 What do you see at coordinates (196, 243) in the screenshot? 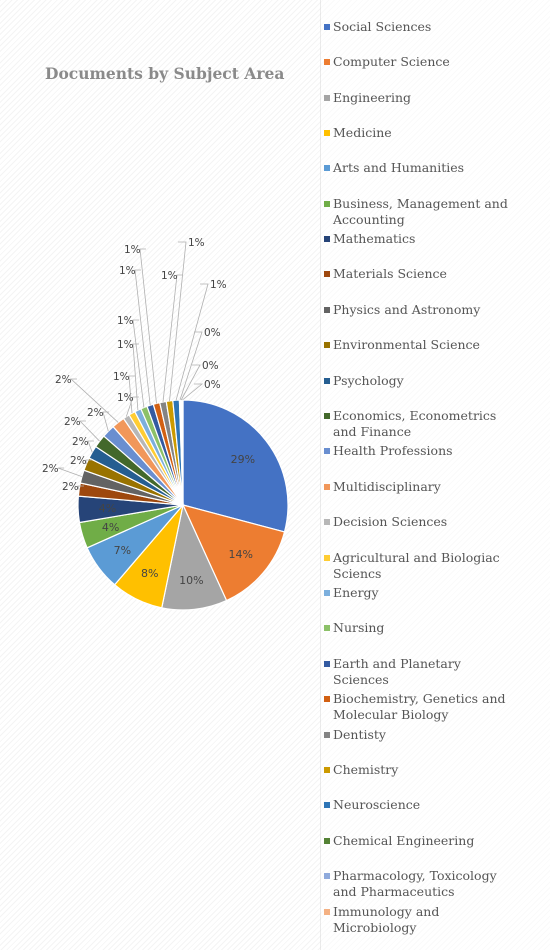
I see `data-label-21: 1%` at bounding box center [196, 243].